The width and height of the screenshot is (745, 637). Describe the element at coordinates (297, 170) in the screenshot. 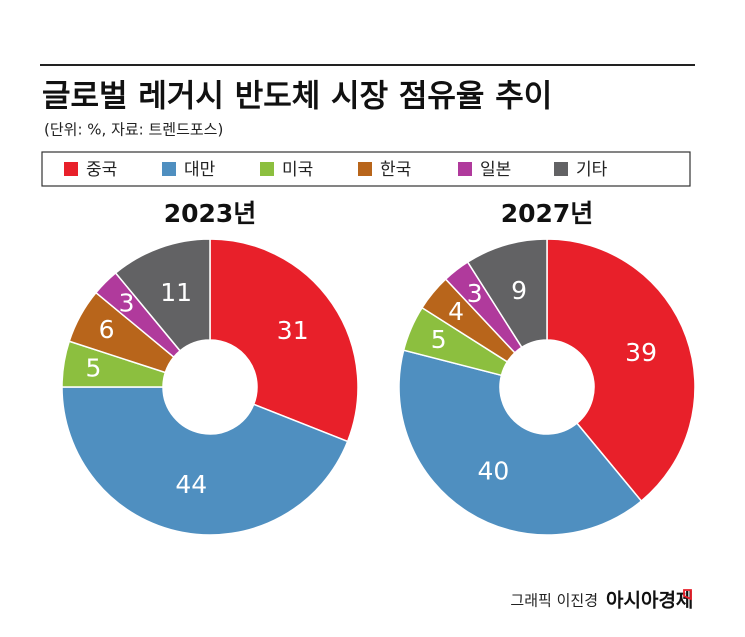

I see `legend-label: 미국` at that location.